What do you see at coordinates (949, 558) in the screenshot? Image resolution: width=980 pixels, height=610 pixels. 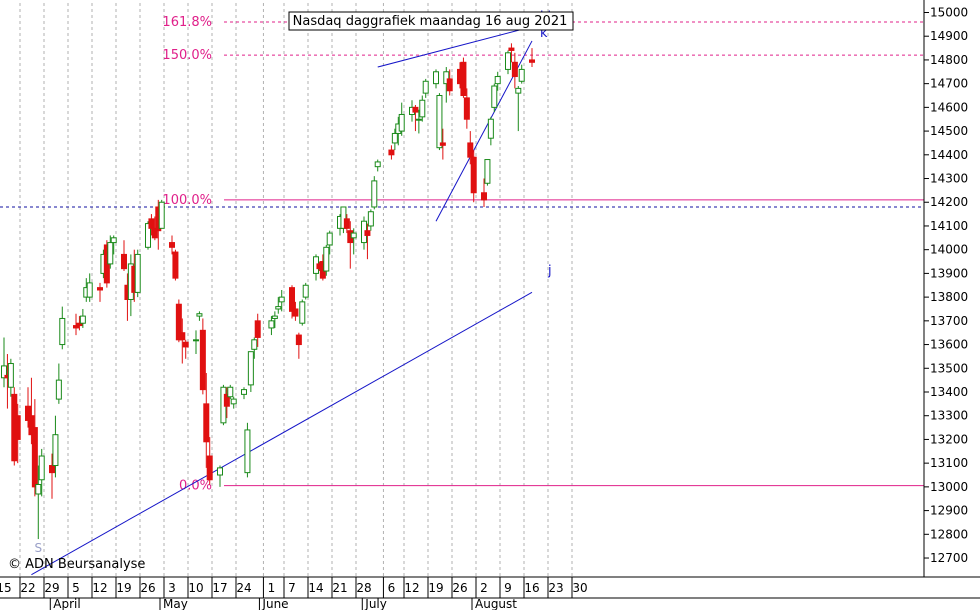 I see `y-tick-label: 12700` at bounding box center [949, 558].